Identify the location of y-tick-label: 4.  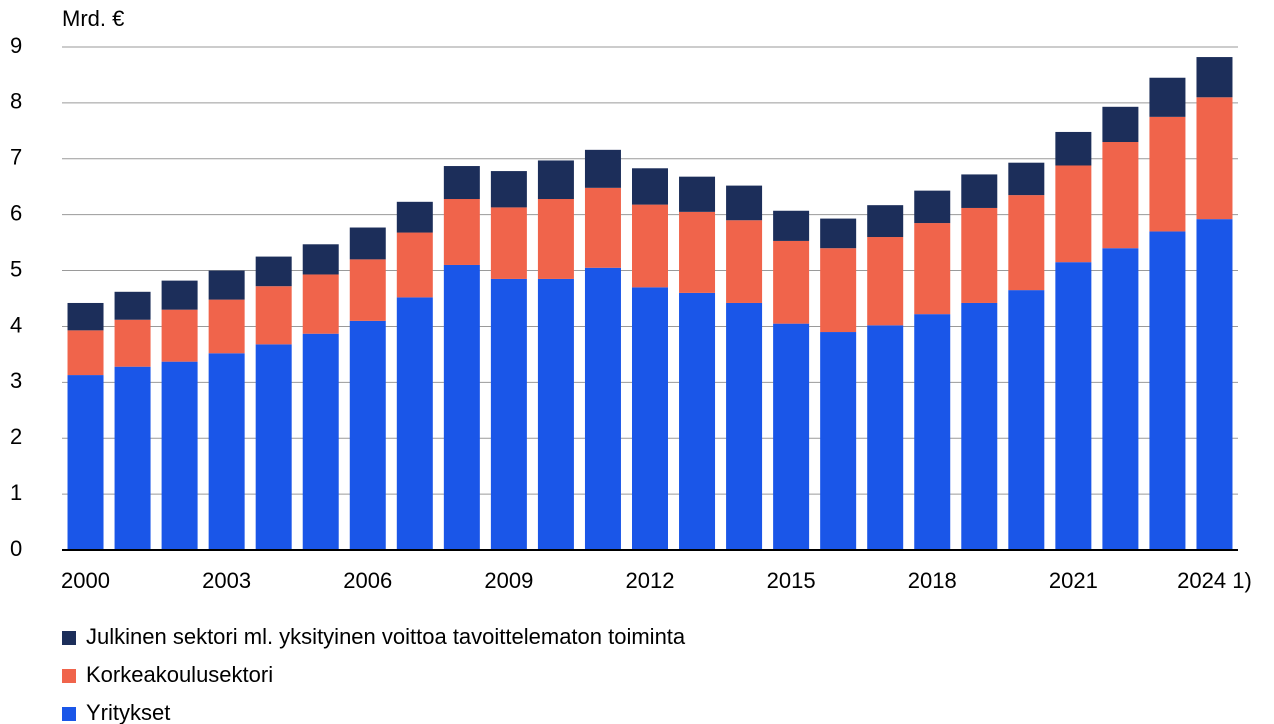
(16, 324).